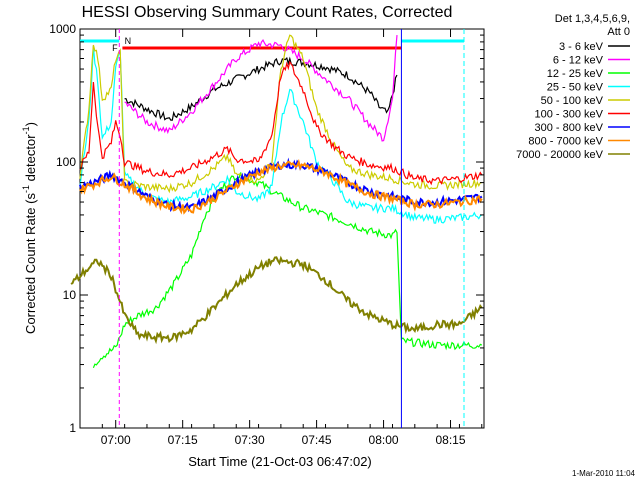 This screenshot has height=480, width=640. Describe the element at coordinates (592, 19) in the screenshot. I see `legend-header-line-1: Det 1,3,4,5,6,9,` at that location.